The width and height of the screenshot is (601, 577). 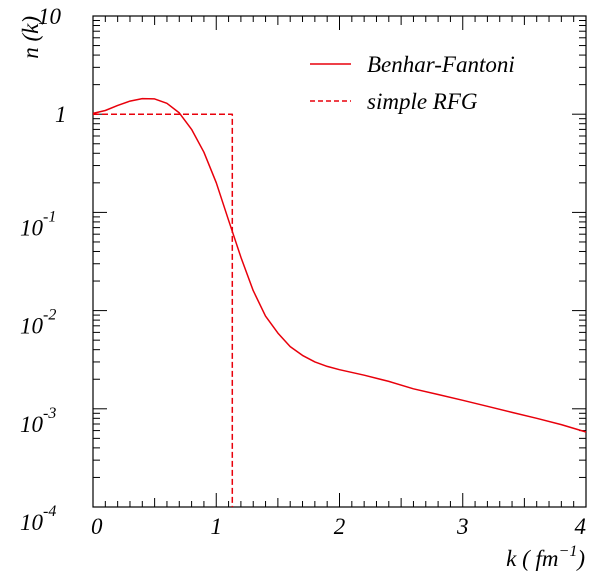 I want to click on y-axis-label: n (k), so click(x=30, y=37).